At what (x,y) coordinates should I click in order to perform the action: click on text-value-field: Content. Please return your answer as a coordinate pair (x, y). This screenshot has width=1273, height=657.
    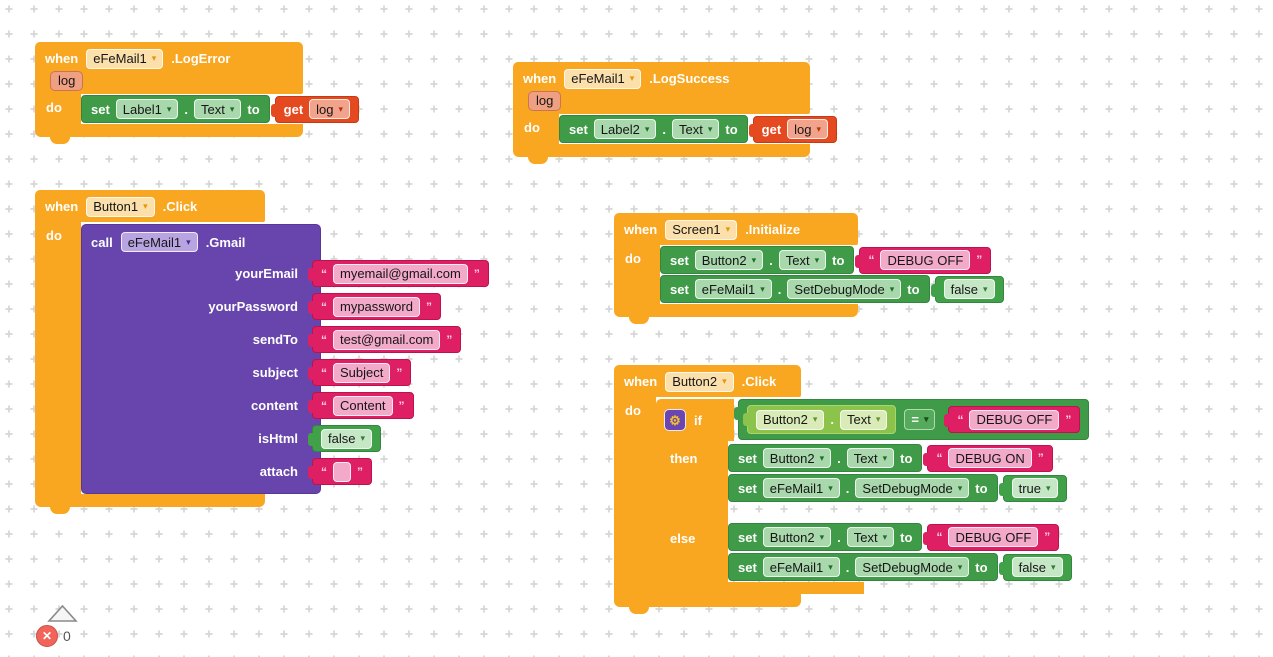
    Looking at the image, I should click on (363, 405).